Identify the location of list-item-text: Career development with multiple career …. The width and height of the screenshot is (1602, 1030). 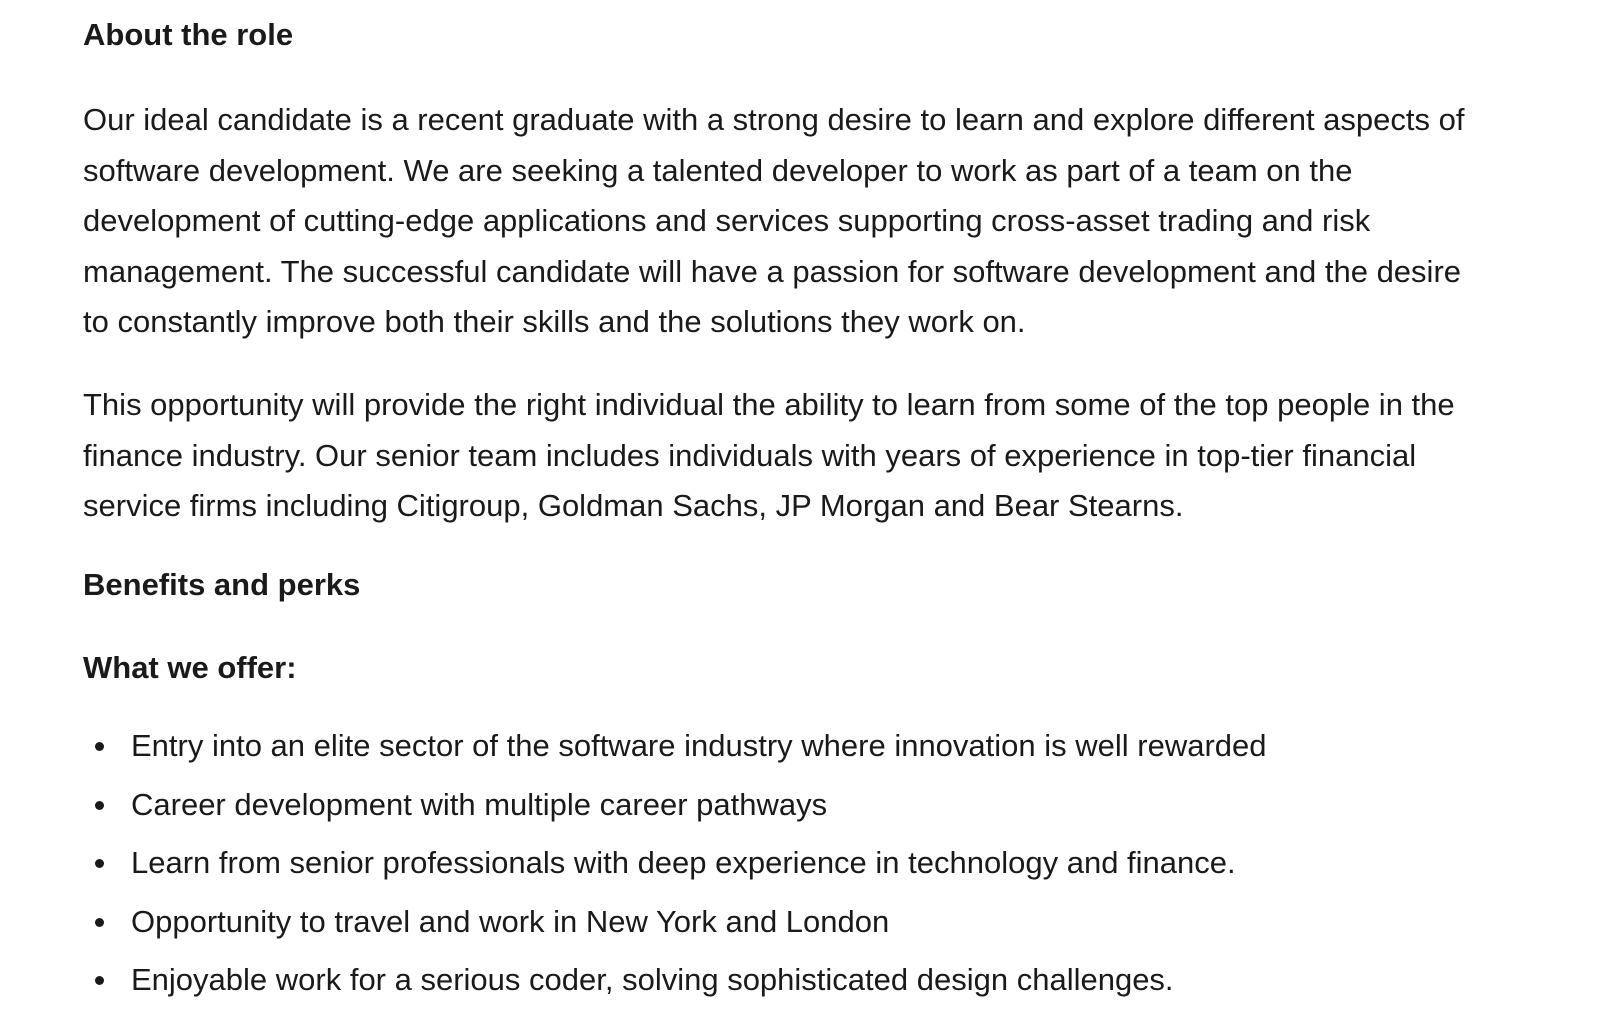
(479, 804).